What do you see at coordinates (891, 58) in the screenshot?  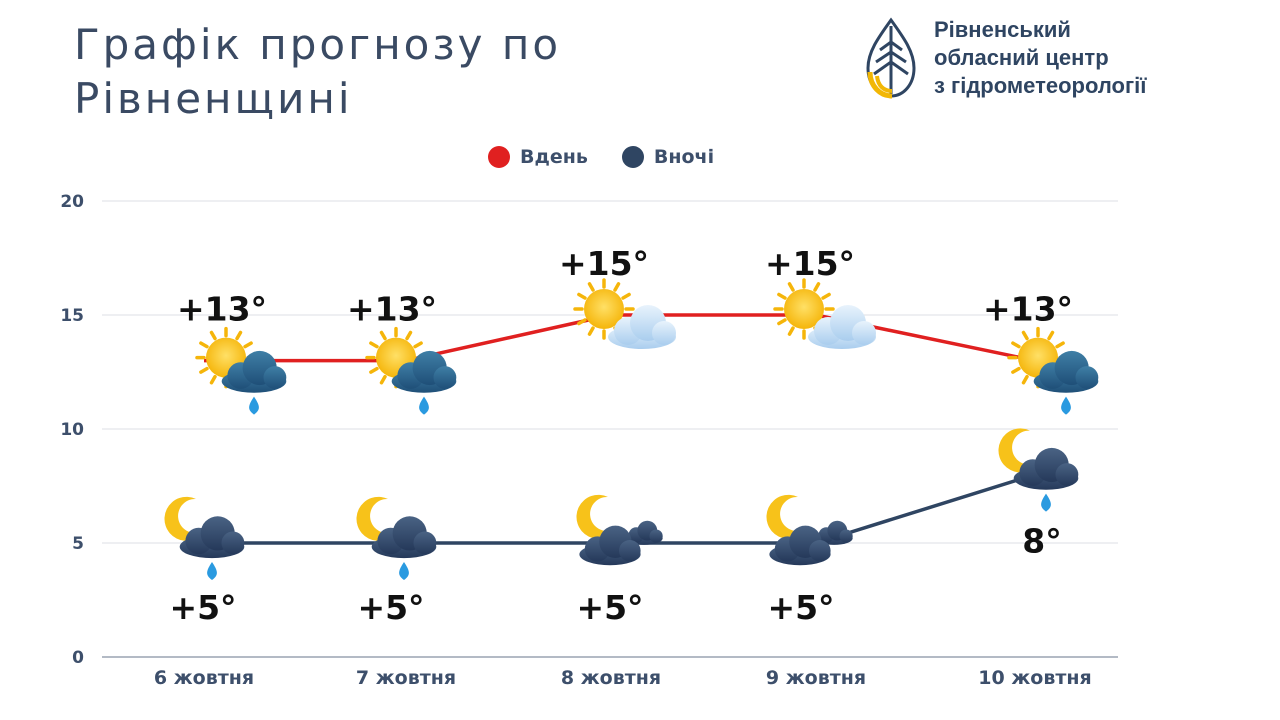 I see `water-drop-leaf-icon` at bounding box center [891, 58].